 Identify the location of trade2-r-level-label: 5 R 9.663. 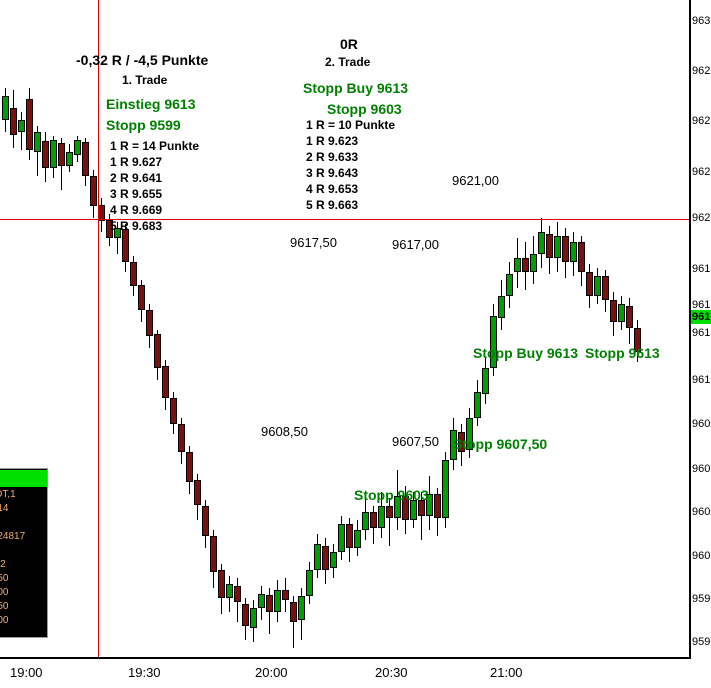
(332, 205).